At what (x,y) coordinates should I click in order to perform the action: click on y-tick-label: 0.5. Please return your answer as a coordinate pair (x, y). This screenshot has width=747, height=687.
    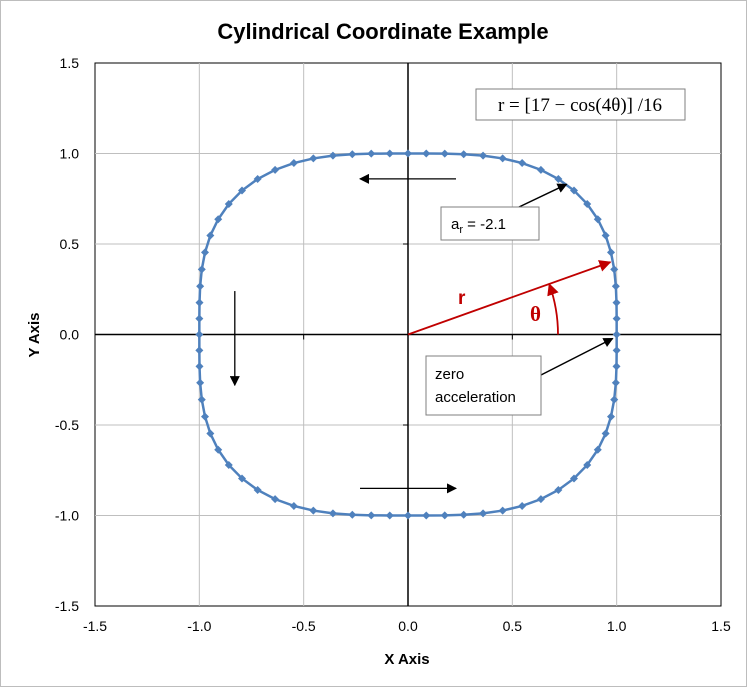
    Looking at the image, I should click on (70, 244).